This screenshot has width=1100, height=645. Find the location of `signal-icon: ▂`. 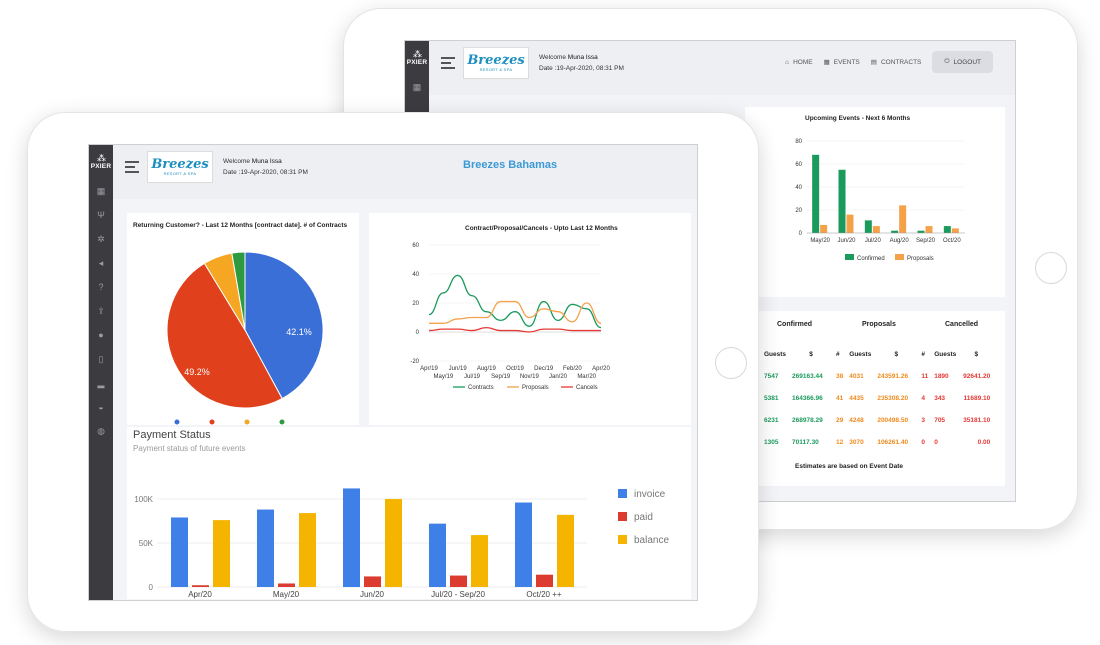

signal-icon: ▂ is located at coordinates (101, 382).